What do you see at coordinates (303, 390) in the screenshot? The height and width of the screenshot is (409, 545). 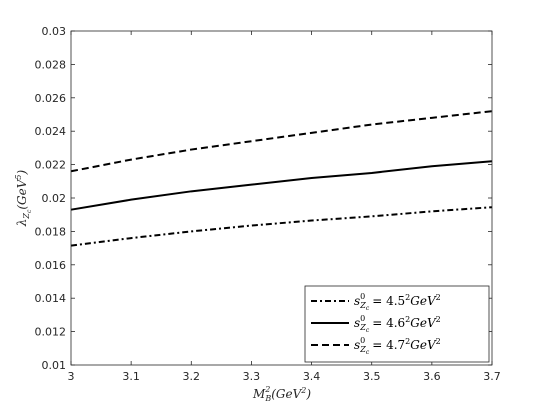 I see `x-title-rsup: 2` at bounding box center [303, 390].